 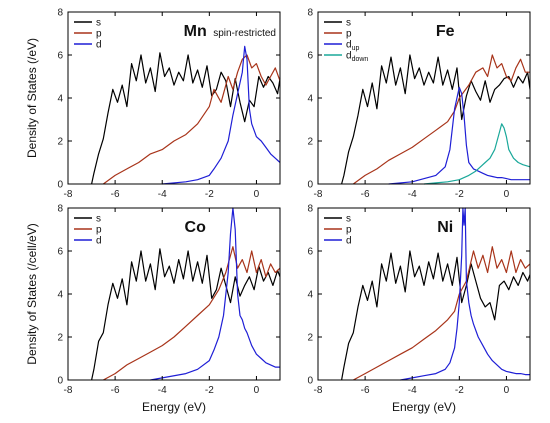 I want to click on y-axis-label: Density of States (/cell/eV), so click(x=32, y=293).